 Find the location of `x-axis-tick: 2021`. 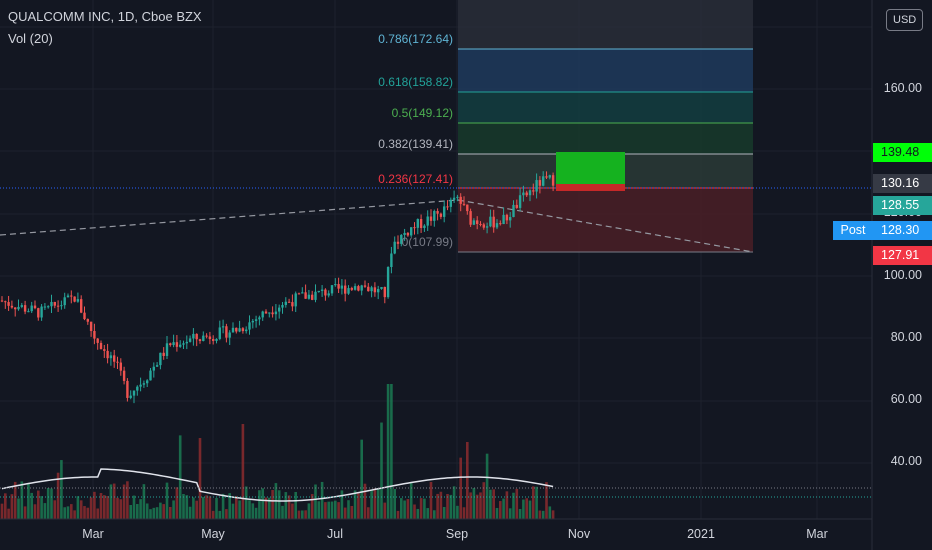

x-axis-tick: 2021 is located at coordinates (701, 534).